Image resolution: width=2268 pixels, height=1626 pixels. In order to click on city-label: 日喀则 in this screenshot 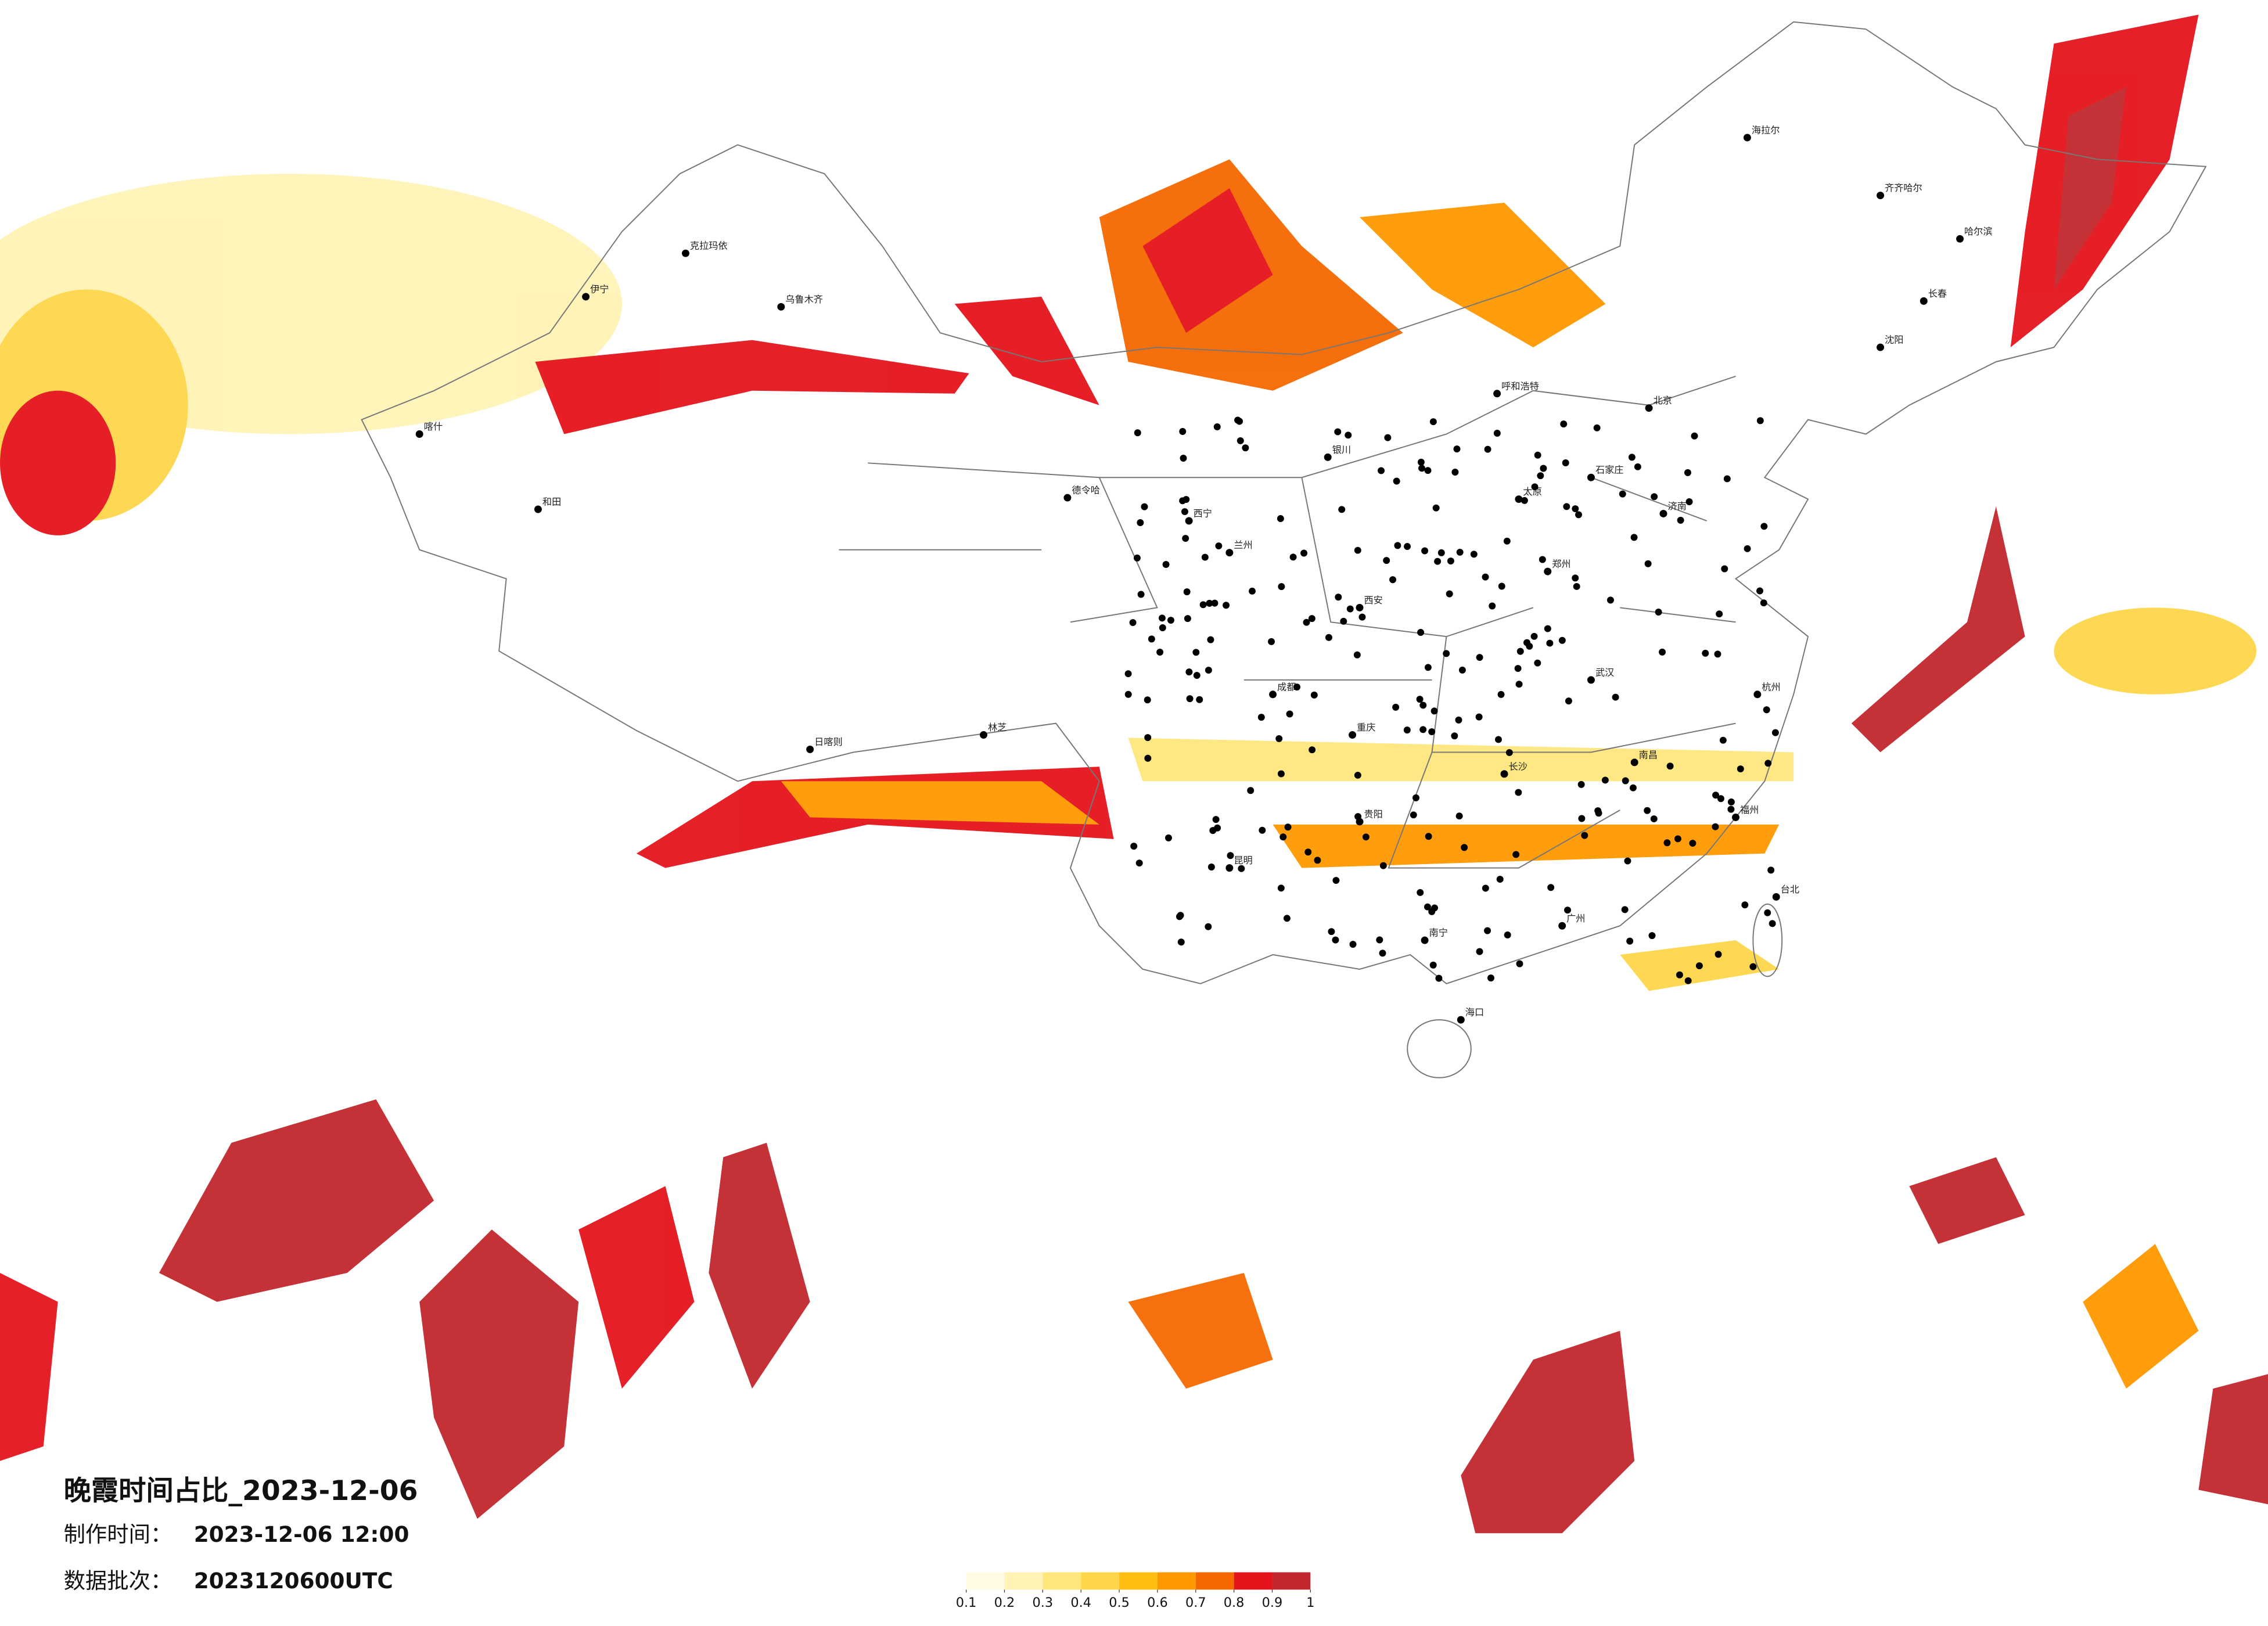, I will do `click(828, 742)`.